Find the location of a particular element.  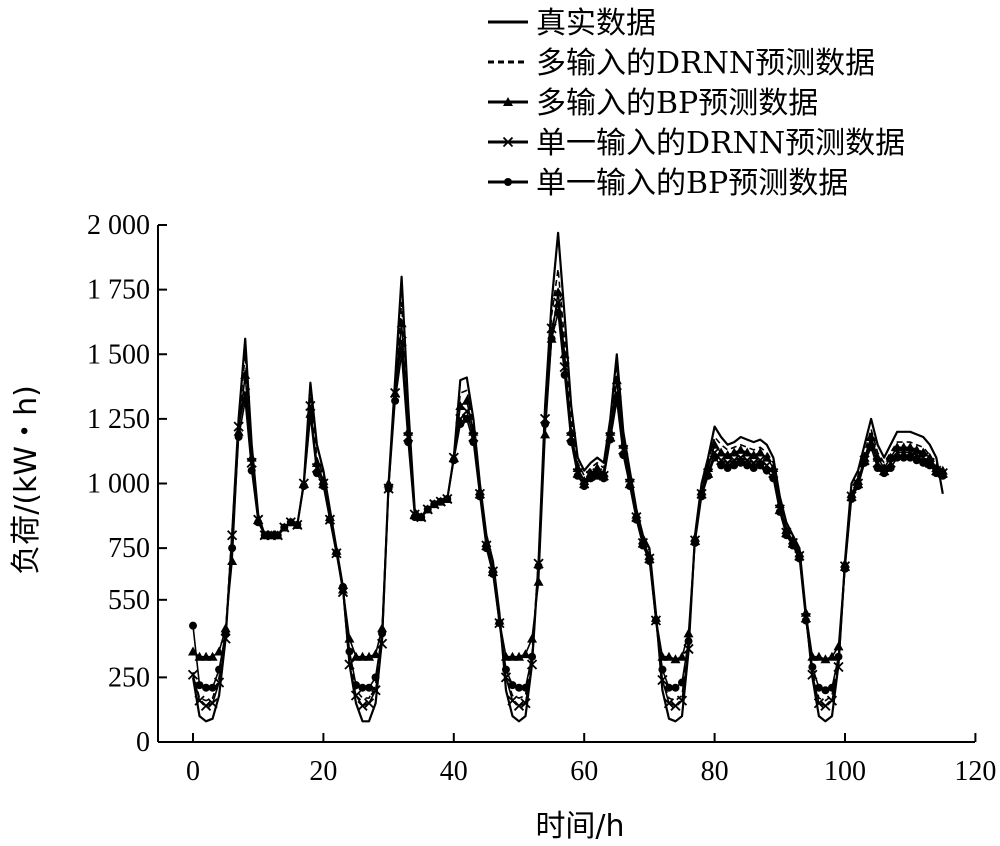

legend-item: 多输入的BP预测数据 is located at coordinates (653, 103).